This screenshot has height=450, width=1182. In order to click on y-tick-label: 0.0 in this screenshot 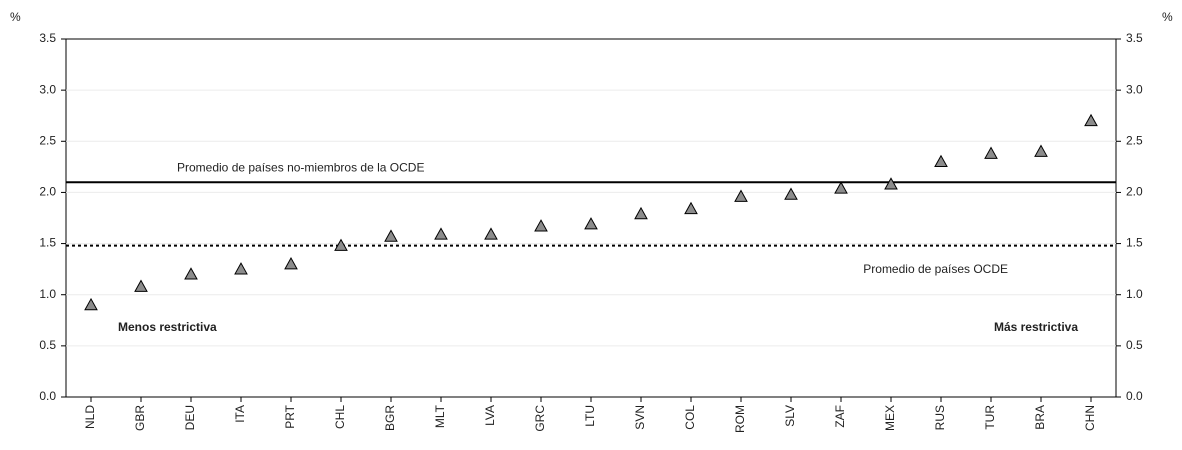, I will do `click(47, 396)`.